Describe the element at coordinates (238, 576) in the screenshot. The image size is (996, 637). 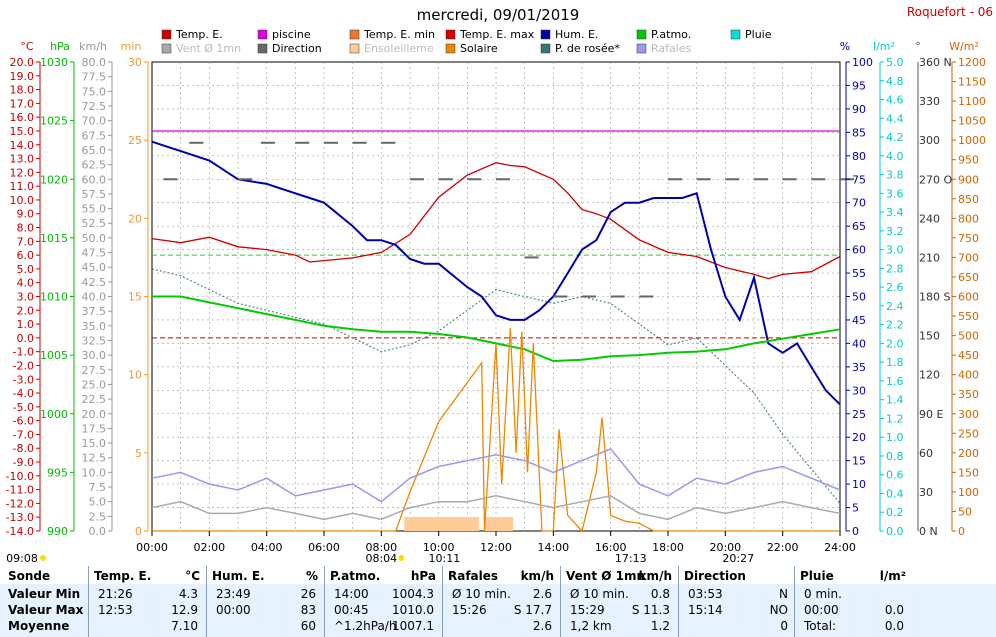
I see `stats-header-name: Hum. E.` at that location.